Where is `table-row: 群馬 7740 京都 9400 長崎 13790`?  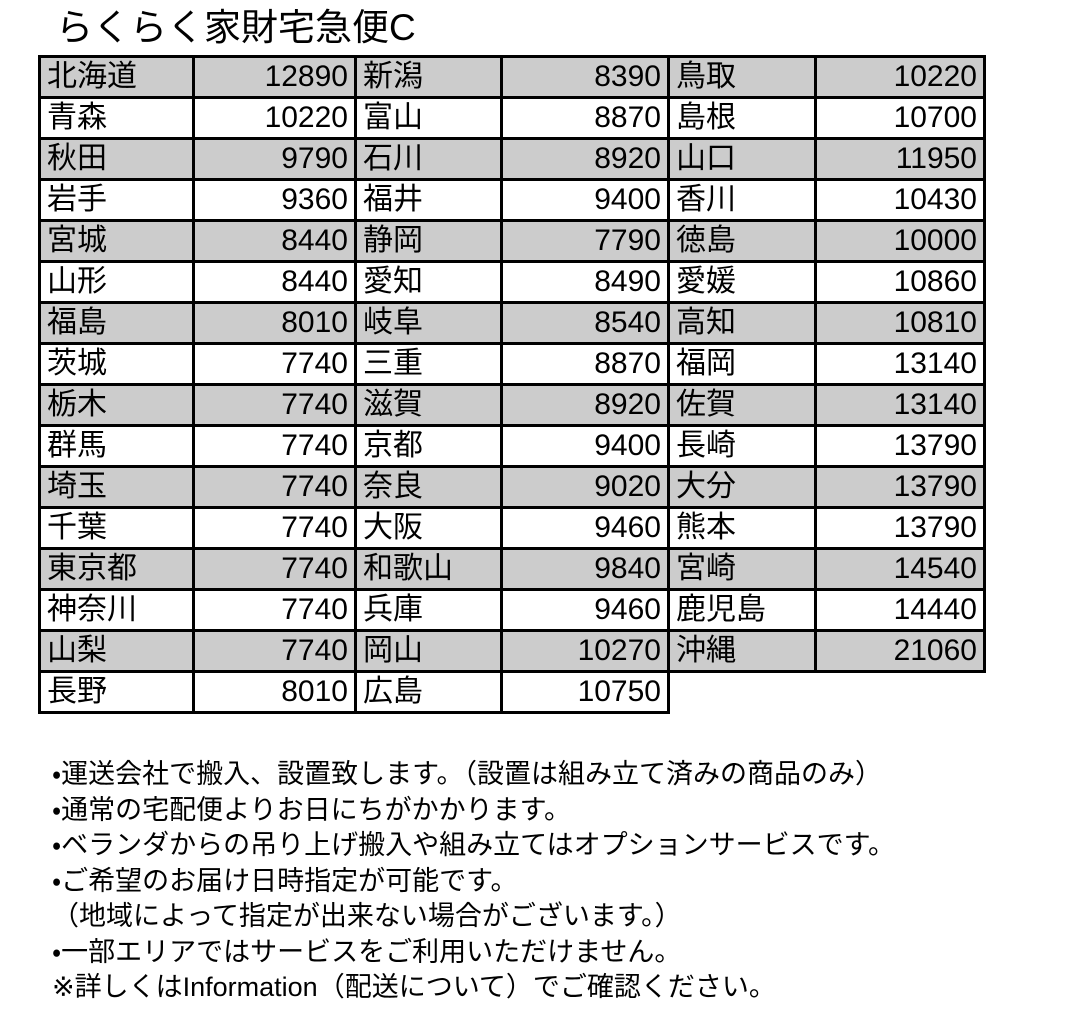 table-row: 群馬 7740 京都 9400 長崎 13790 is located at coordinates (512, 446).